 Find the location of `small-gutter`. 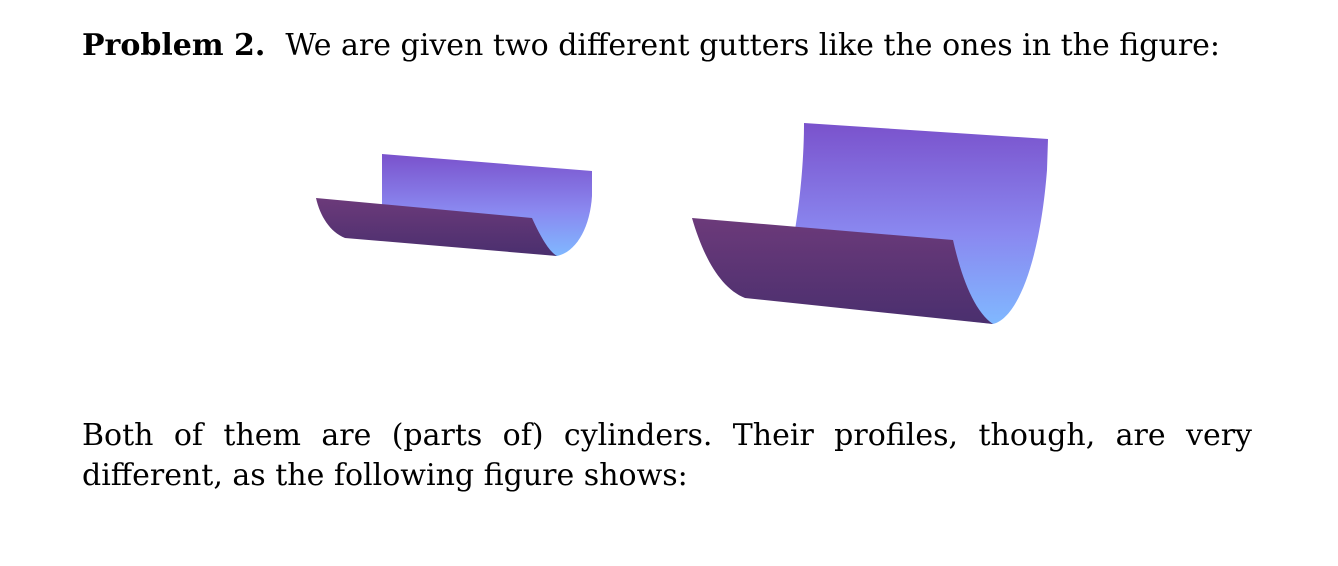

small-gutter is located at coordinates (454, 205).